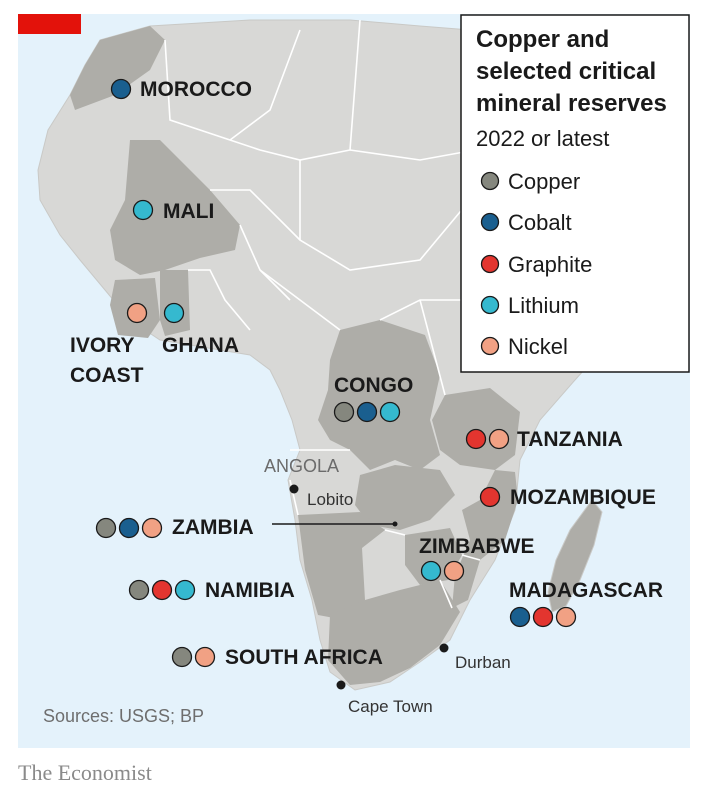 The height and width of the screenshot is (808, 716). I want to click on tanzania-graphite-dot, so click(476, 439).